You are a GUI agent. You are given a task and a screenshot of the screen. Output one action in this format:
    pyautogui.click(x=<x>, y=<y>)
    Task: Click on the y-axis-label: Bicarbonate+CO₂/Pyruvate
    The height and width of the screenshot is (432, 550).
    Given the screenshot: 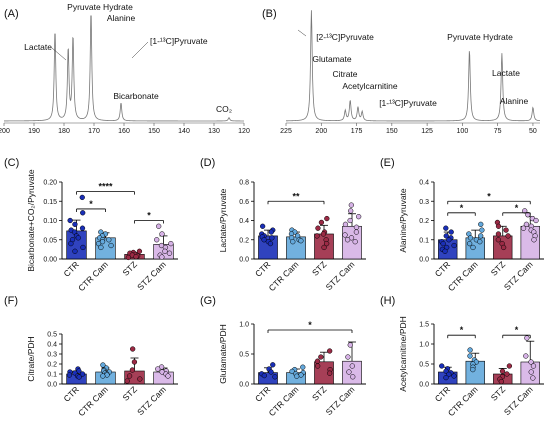 What is the action you would take?
    pyautogui.click(x=31, y=220)
    